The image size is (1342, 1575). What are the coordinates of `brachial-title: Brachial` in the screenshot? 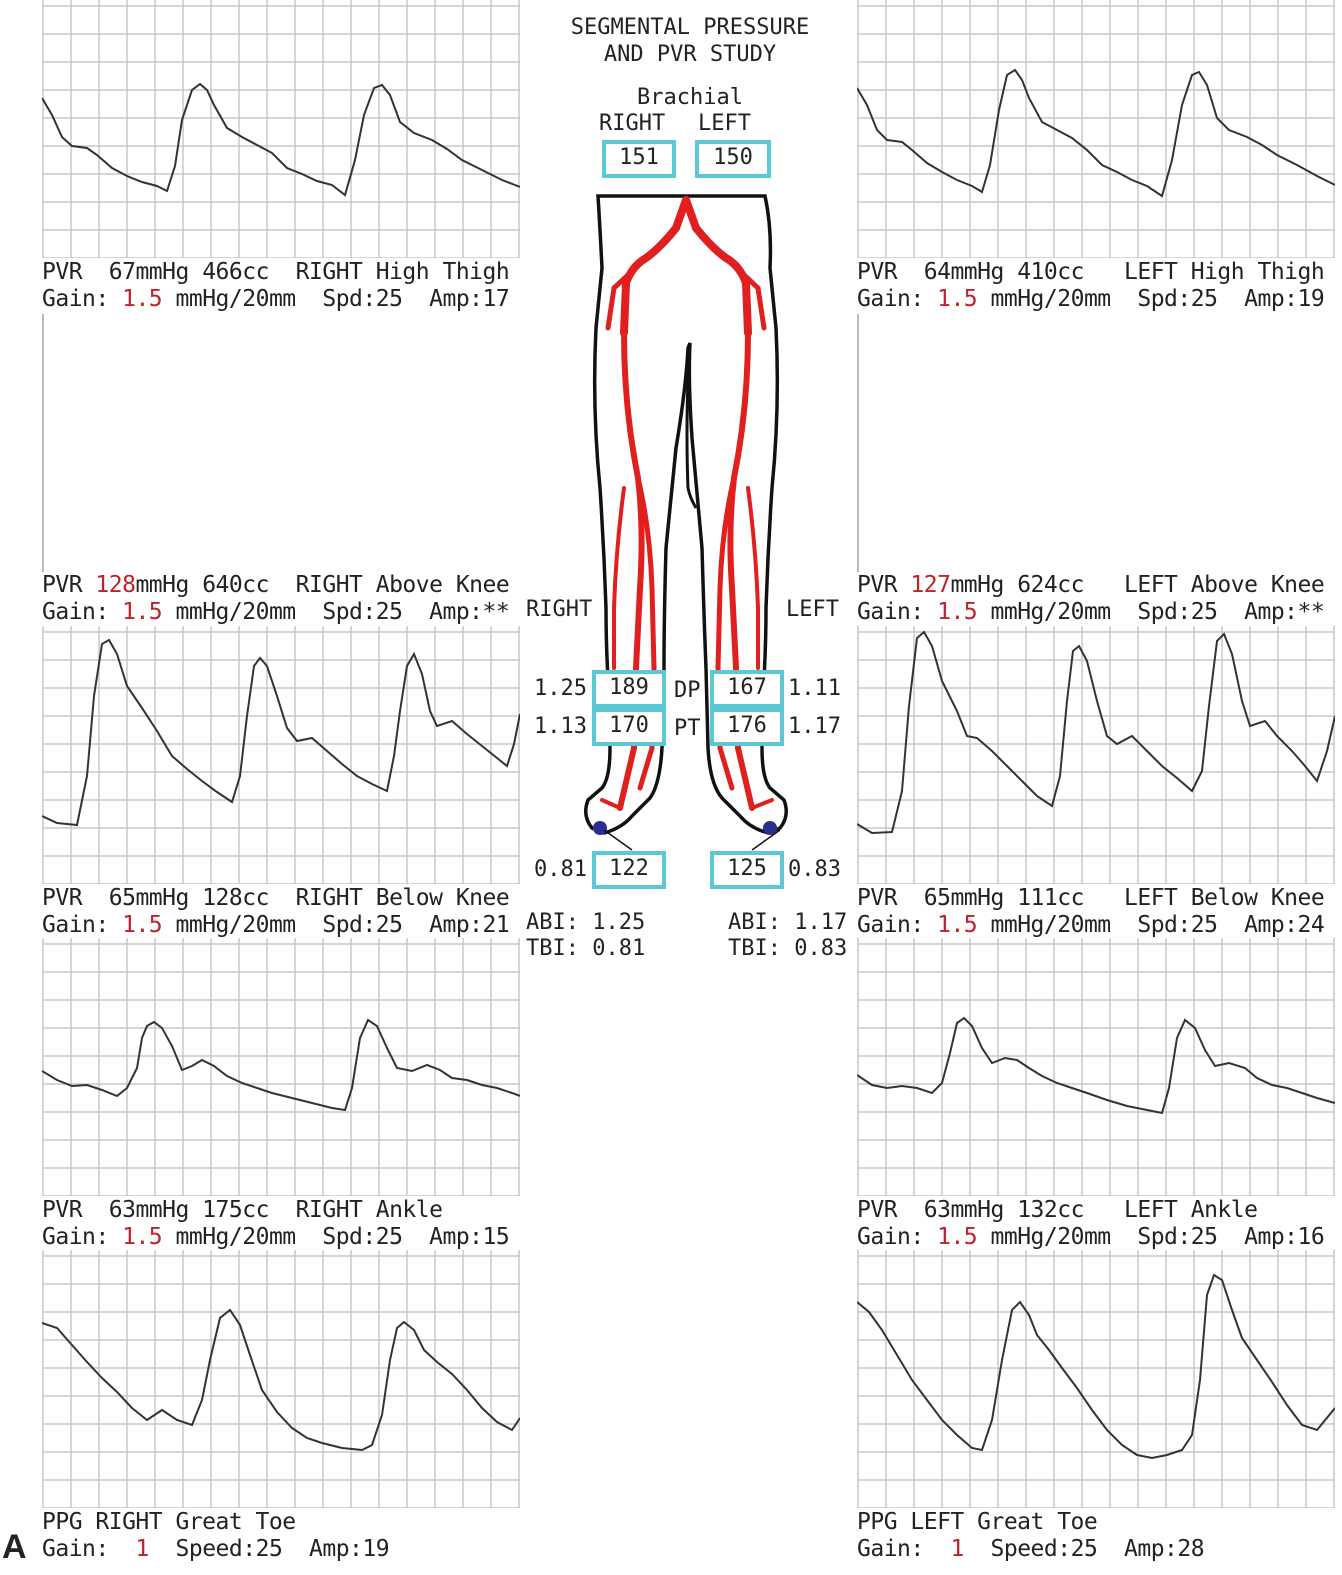 It's located at (690, 97).